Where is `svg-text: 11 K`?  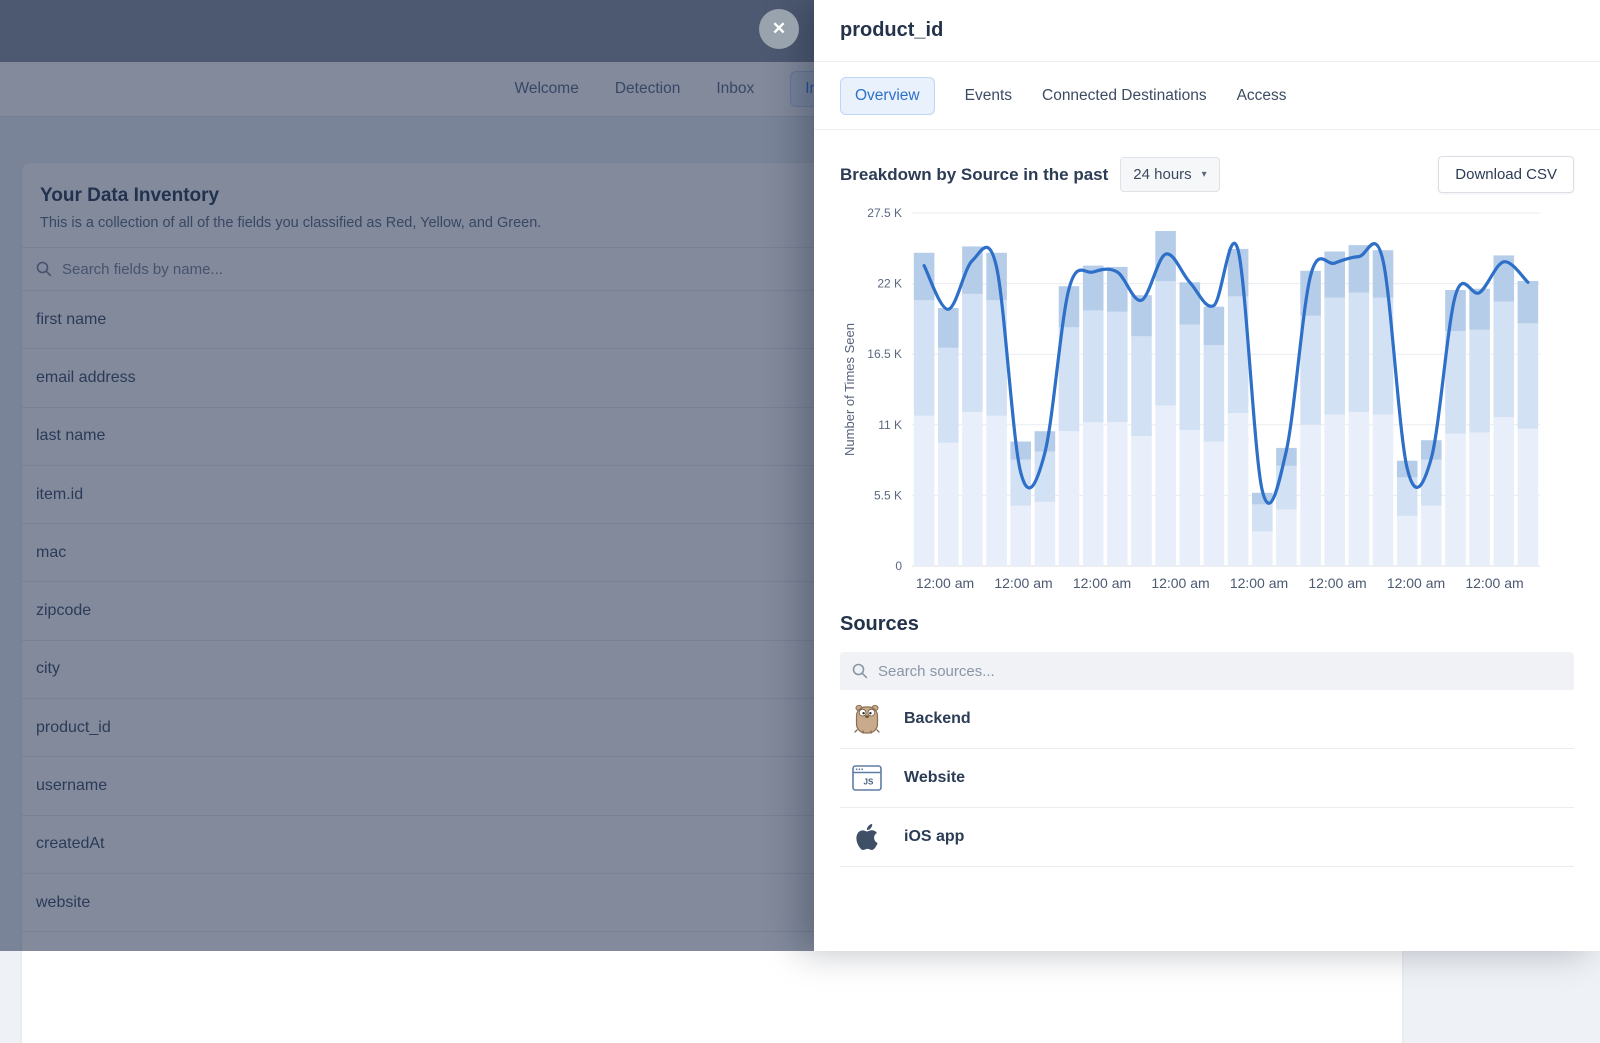
svg-text: 11 K is located at coordinates (890, 425).